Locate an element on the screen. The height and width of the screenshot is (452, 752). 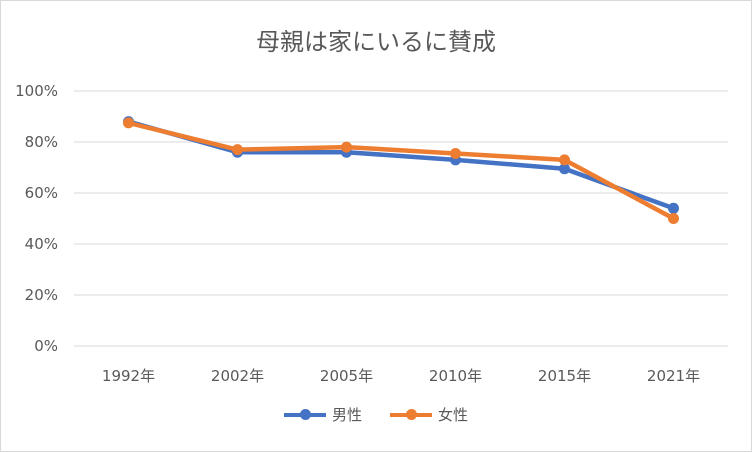
y-tick-label: 60% is located at coordinates (41, 193).